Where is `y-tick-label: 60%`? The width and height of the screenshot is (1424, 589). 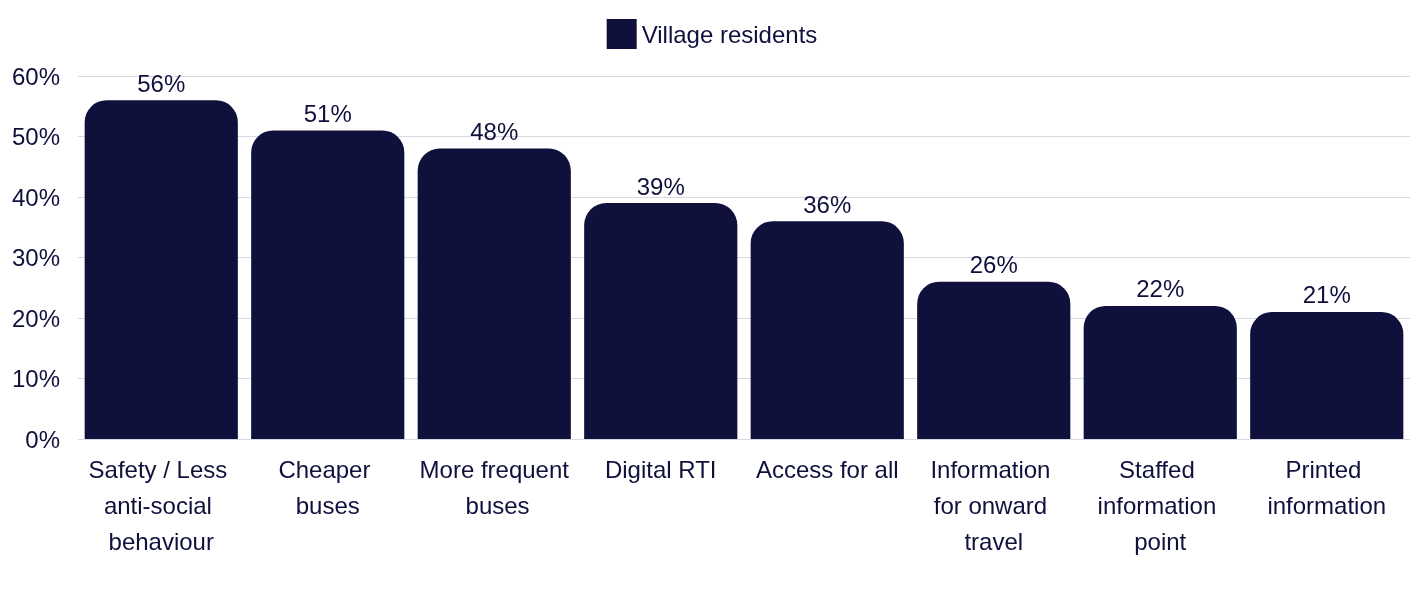
y-tick-label: 60% is located at coordinates (35, 76).